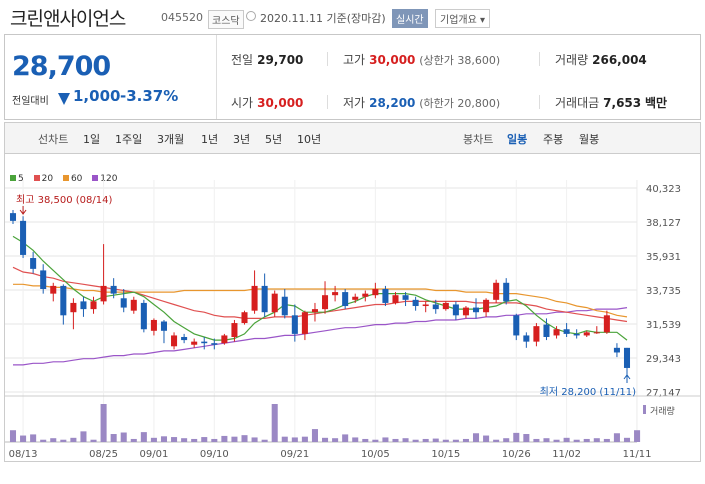  Describe the element at coordinates (214, 454) in the screenshot. I see `x-tick-label: 09/10` at that location.